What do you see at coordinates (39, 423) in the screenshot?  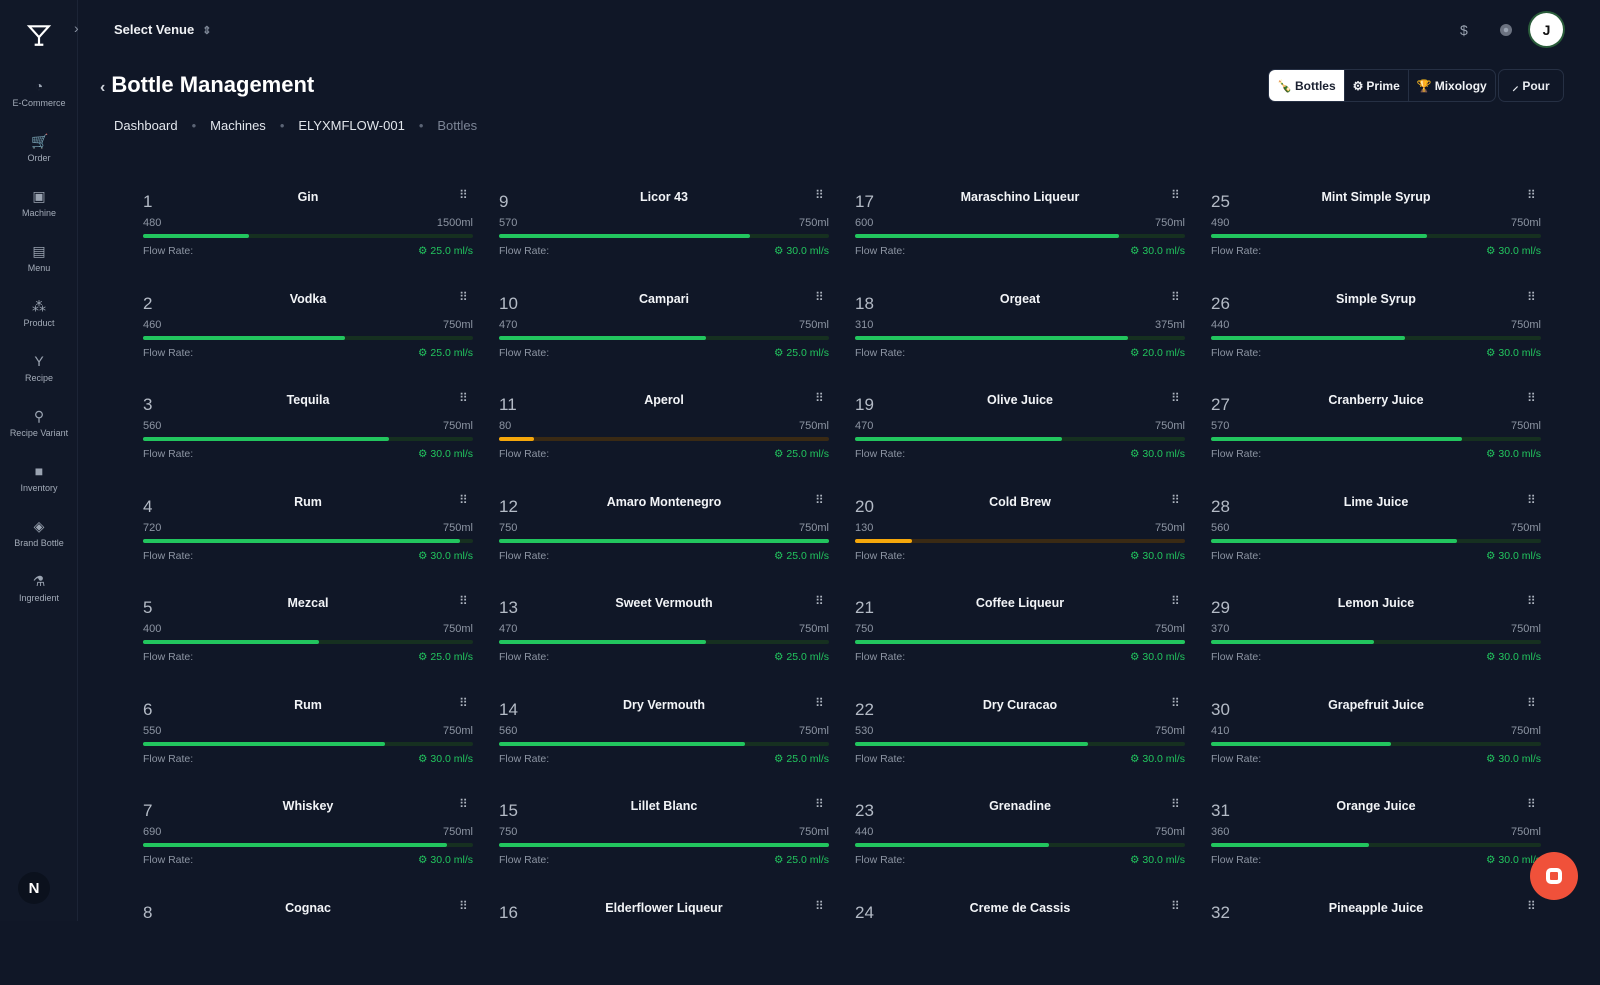 I see `sidebar-item-recipe-variant: ⚲ Recipe Variant` at bounding box center [39, 423].